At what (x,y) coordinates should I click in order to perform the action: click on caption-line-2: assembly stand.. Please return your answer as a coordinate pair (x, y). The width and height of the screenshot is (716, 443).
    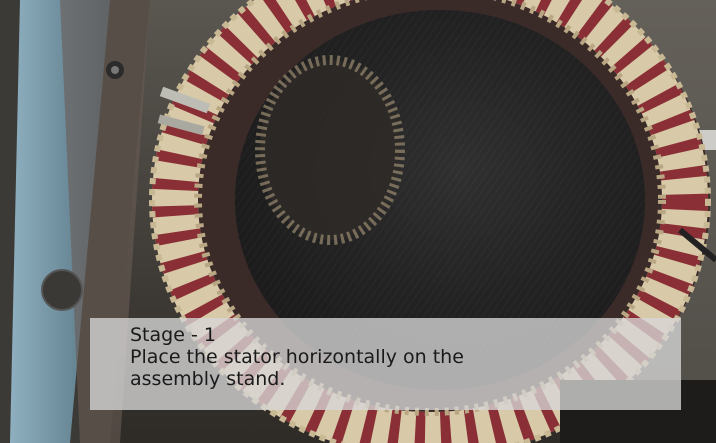
    Looking at the image, I should click on (208, 379).